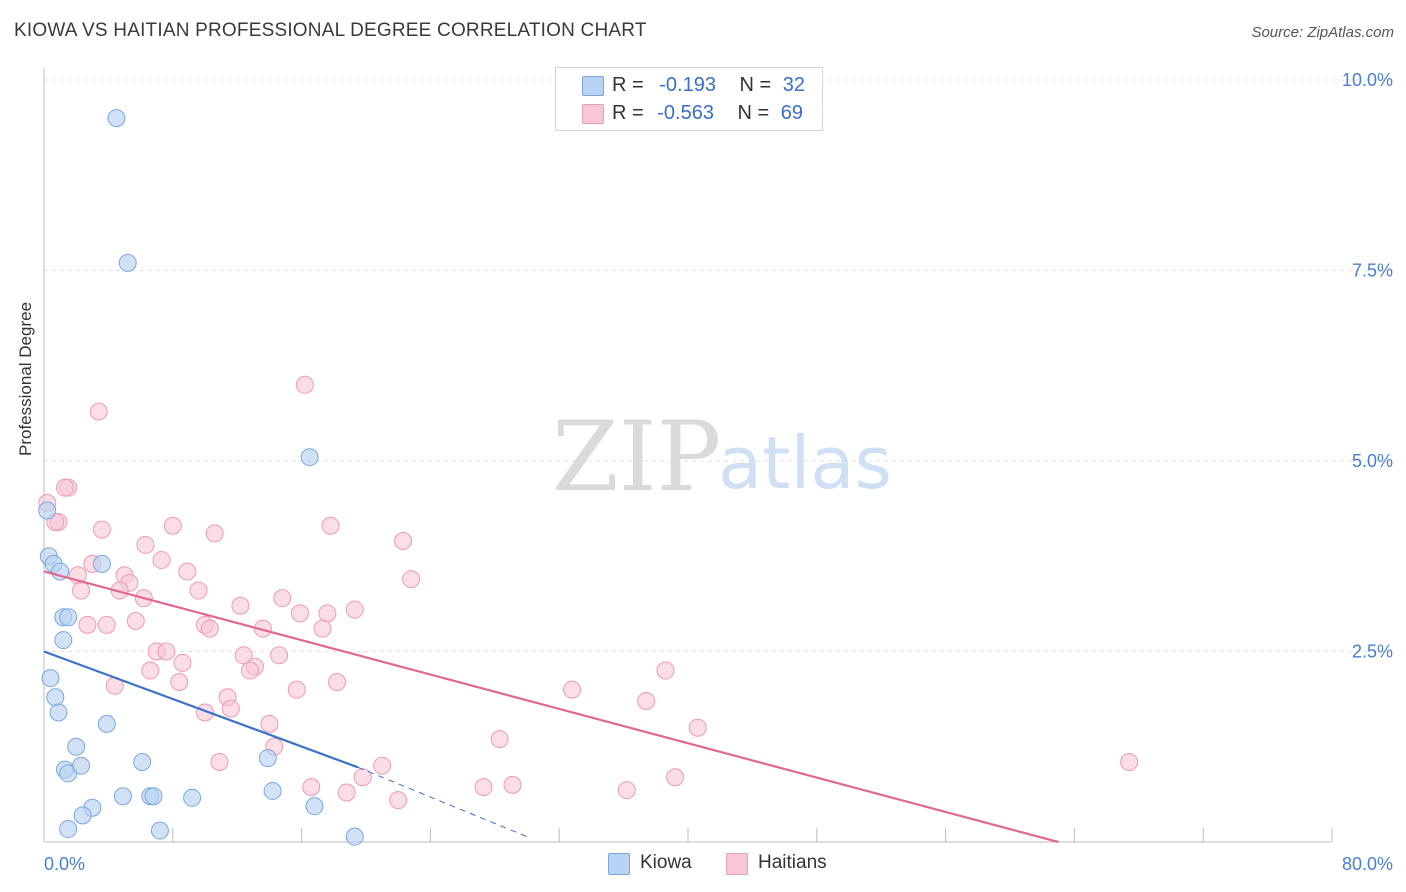 Image resolution: width=1406 pixels, height=892 pixels. I want to click on haitians-r-label: R =, so click(628, 113).